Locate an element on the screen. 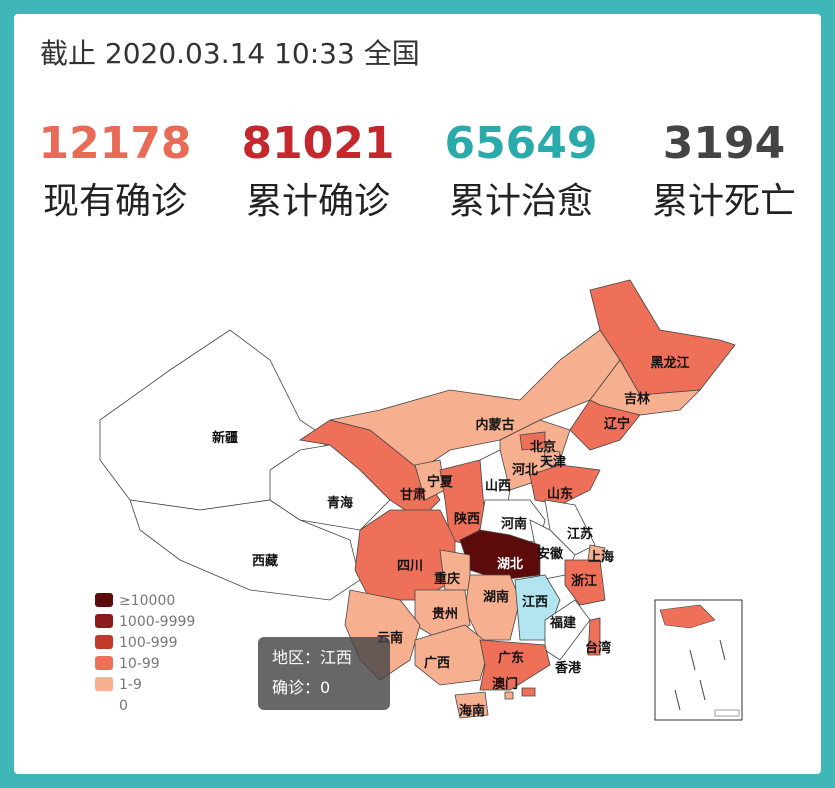 The image size is (835, 788). legend-label: 0 is located at coordinates (123, 706).